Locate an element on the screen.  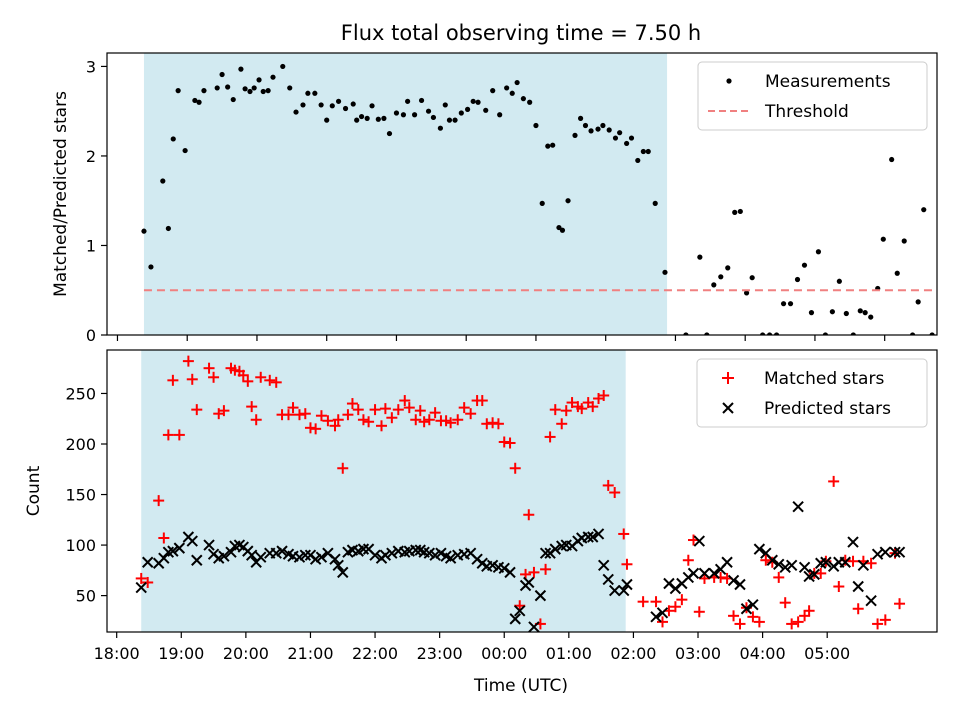
top-legend-box is located at coordinates (812, 96).